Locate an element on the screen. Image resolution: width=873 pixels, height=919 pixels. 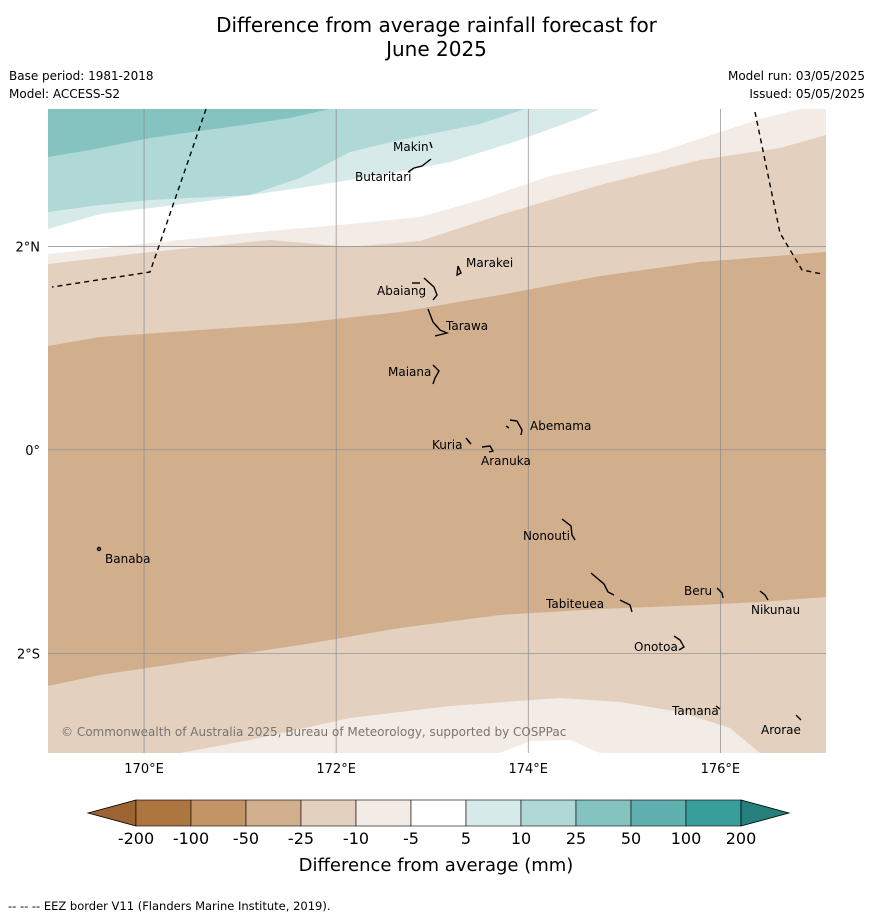
onotoa-outline is located at coordinates (679, 643).